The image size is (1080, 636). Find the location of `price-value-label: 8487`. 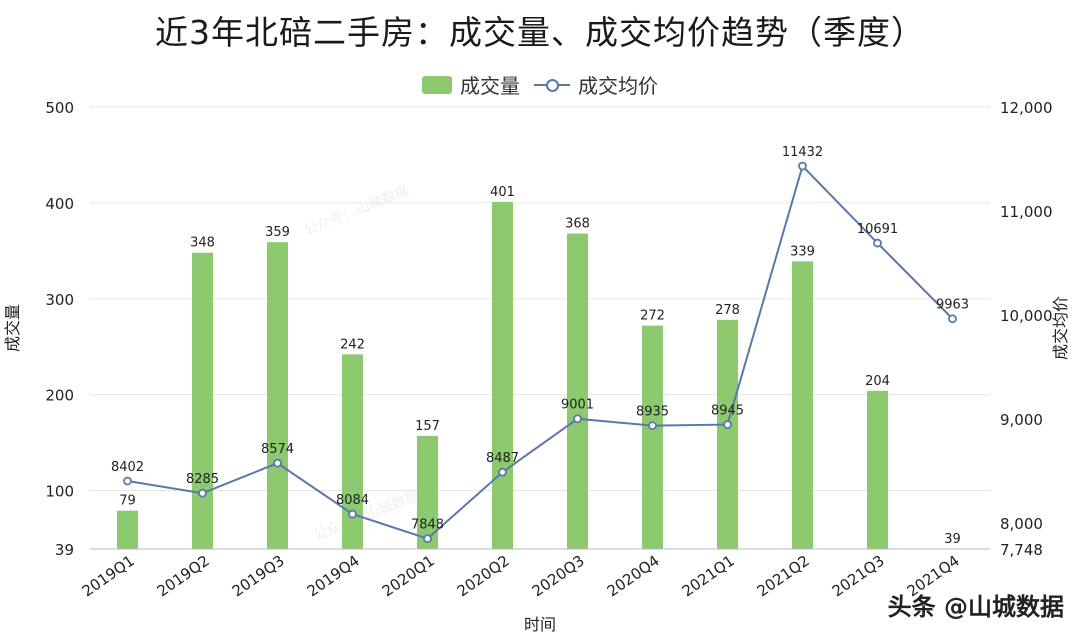

price-value-label: 8487 is located at coordinates (502, 458).